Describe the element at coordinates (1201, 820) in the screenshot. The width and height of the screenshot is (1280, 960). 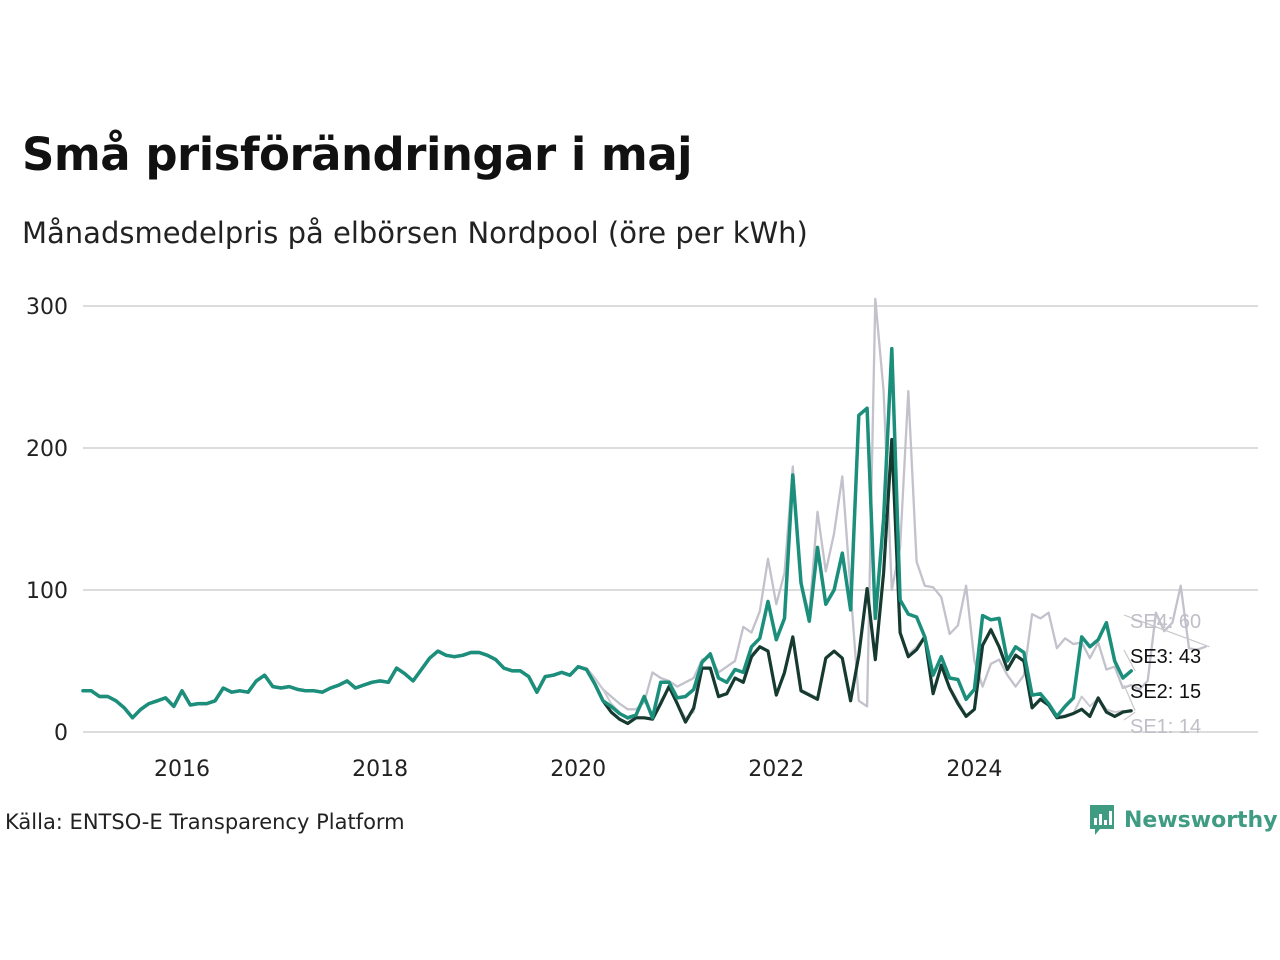
I see `brand-name: Newsworthy` at that location.